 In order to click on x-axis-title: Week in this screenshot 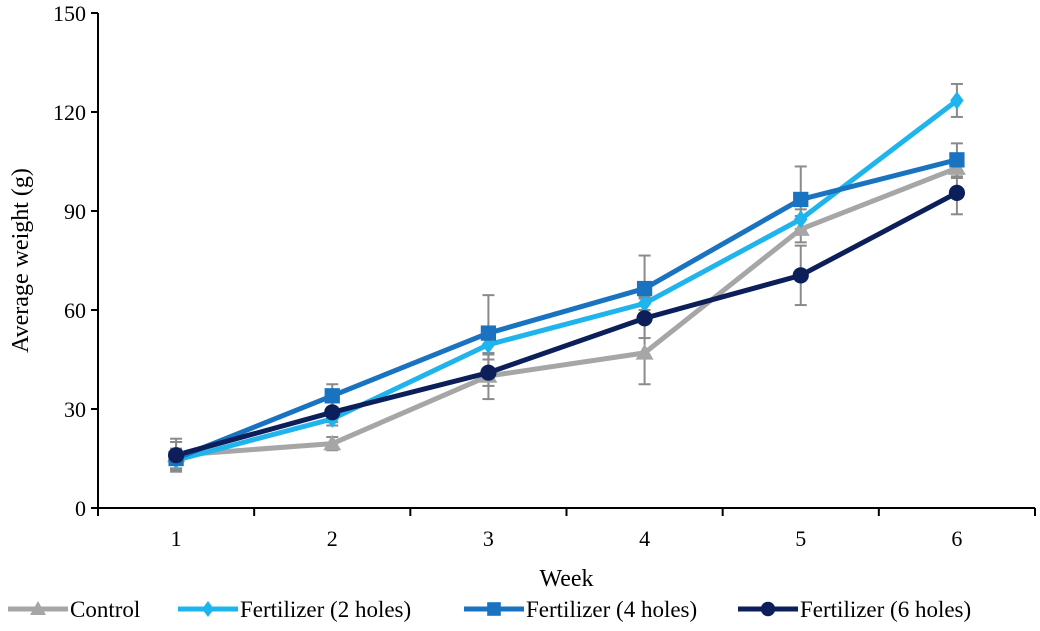, I will do `click(566, 579)`.